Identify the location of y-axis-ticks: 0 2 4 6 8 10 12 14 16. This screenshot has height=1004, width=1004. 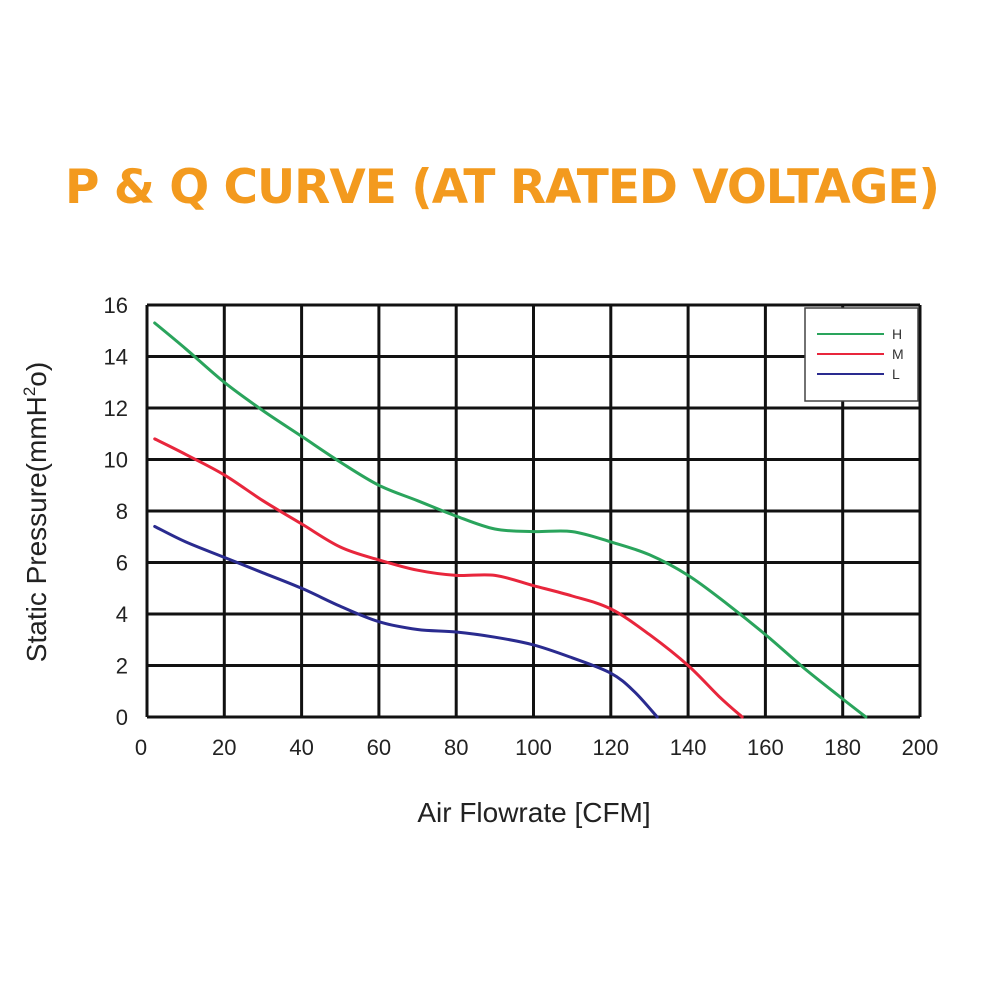
(116, 511).